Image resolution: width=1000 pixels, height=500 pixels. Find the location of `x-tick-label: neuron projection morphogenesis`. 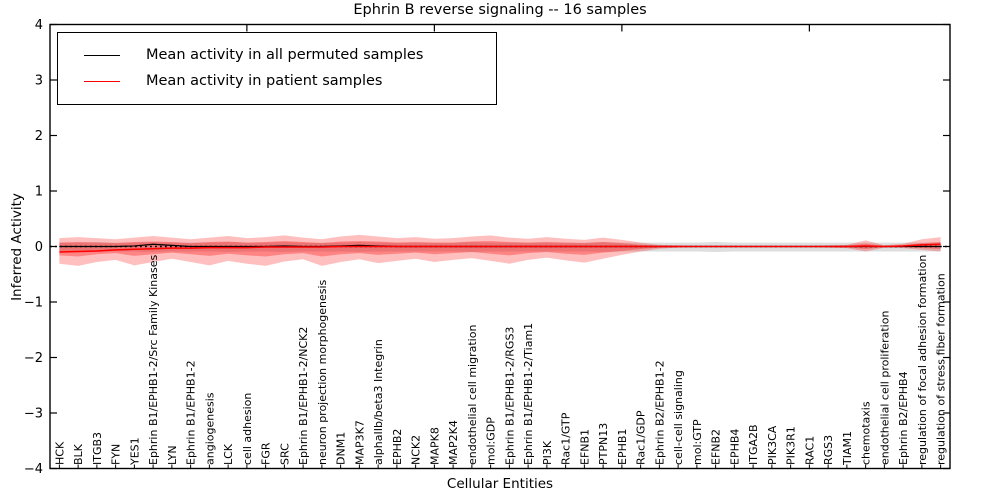

x-tick-label: neuron projection morphogenesis is located at coordinates (322, 372).